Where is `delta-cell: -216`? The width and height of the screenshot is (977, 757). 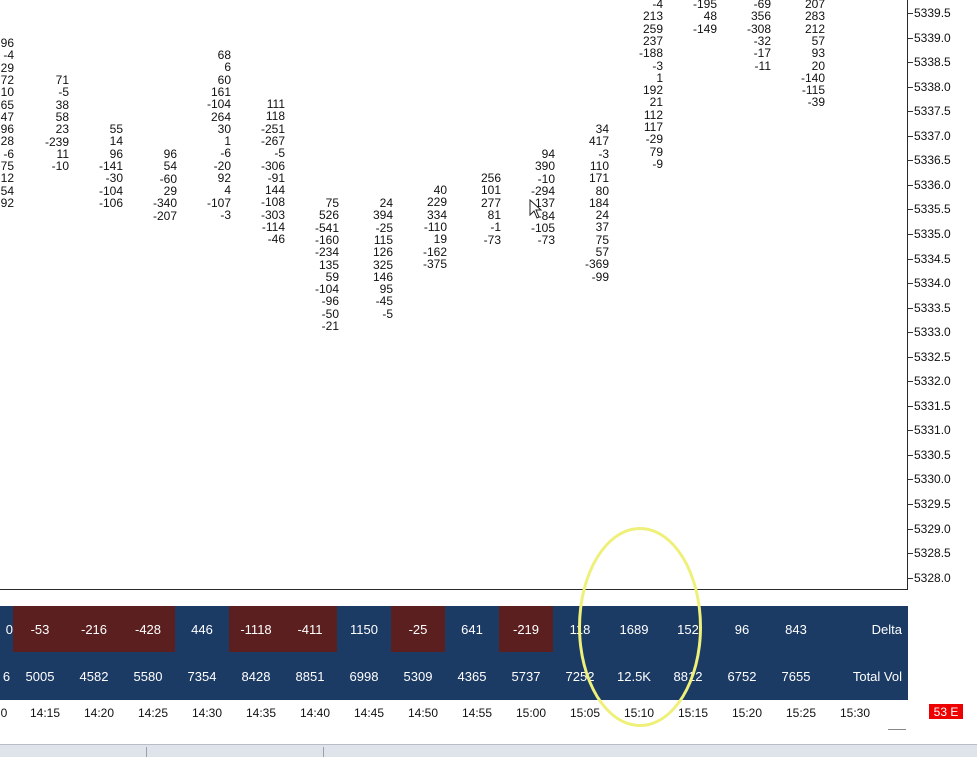 delta-cell: -216 is located at coordinates (94, 629).